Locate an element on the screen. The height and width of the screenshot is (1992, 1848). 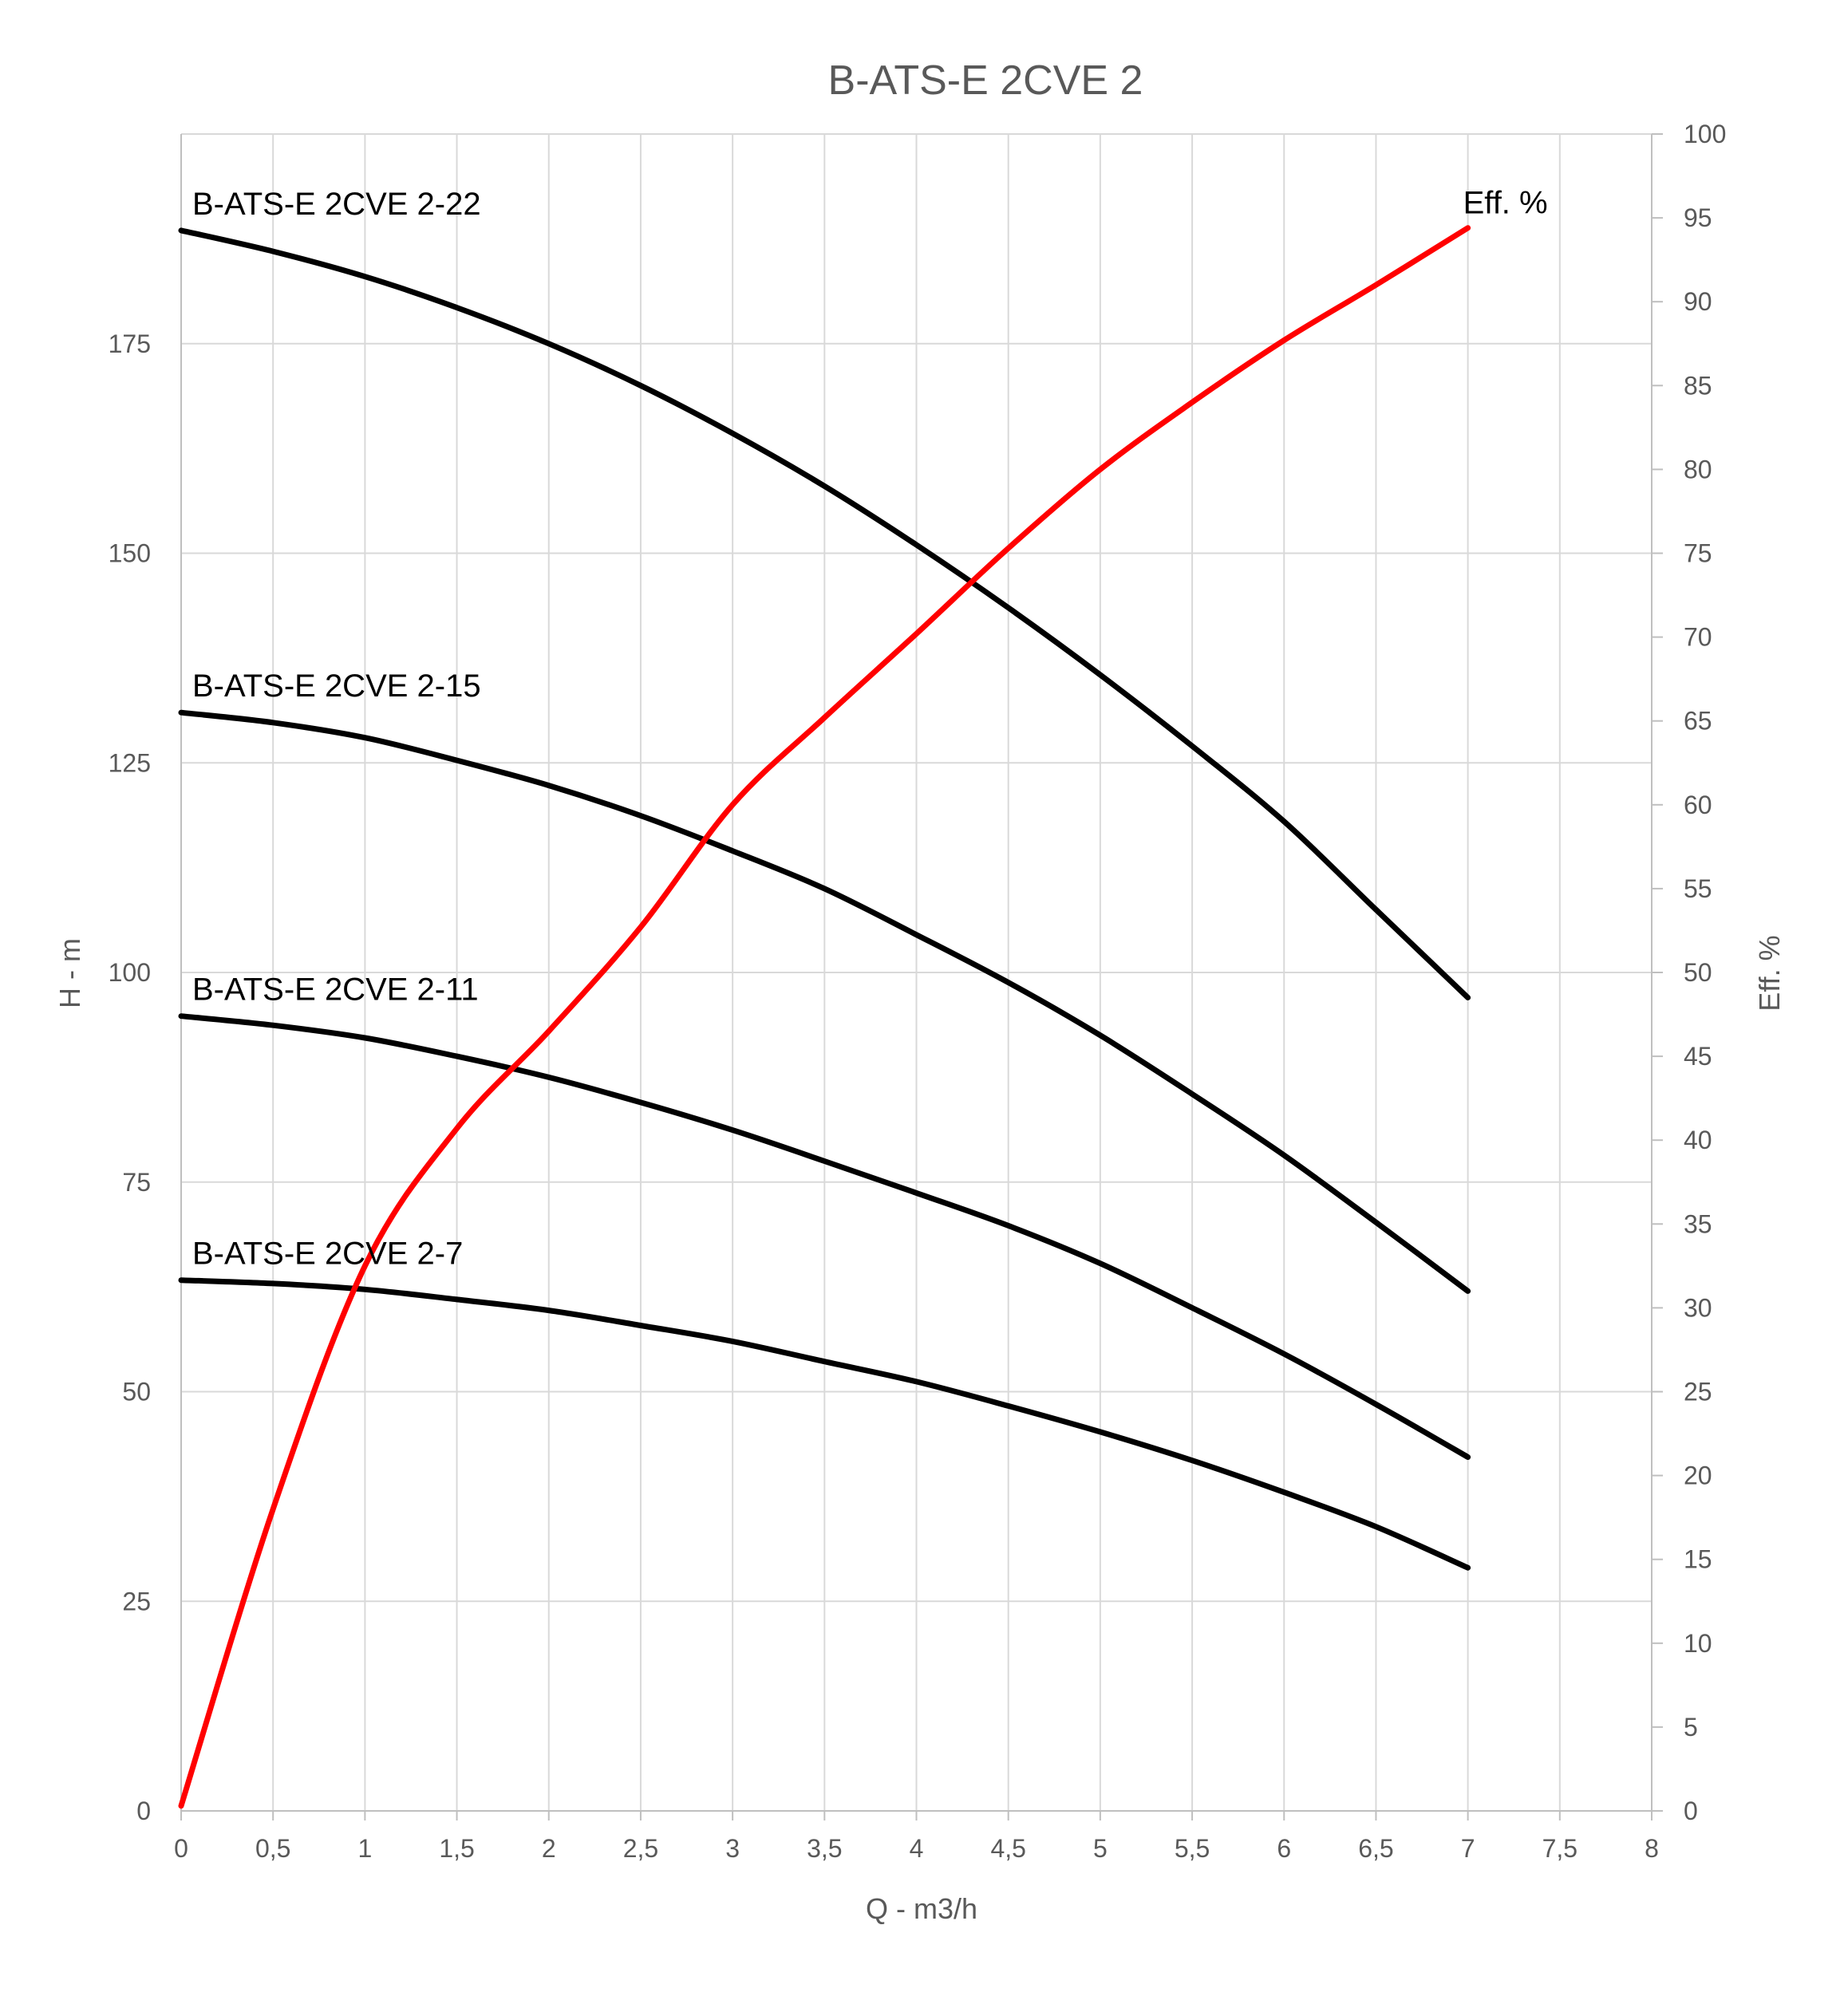
y2-tick-label: 55 is located at coordinates (1698, 889).